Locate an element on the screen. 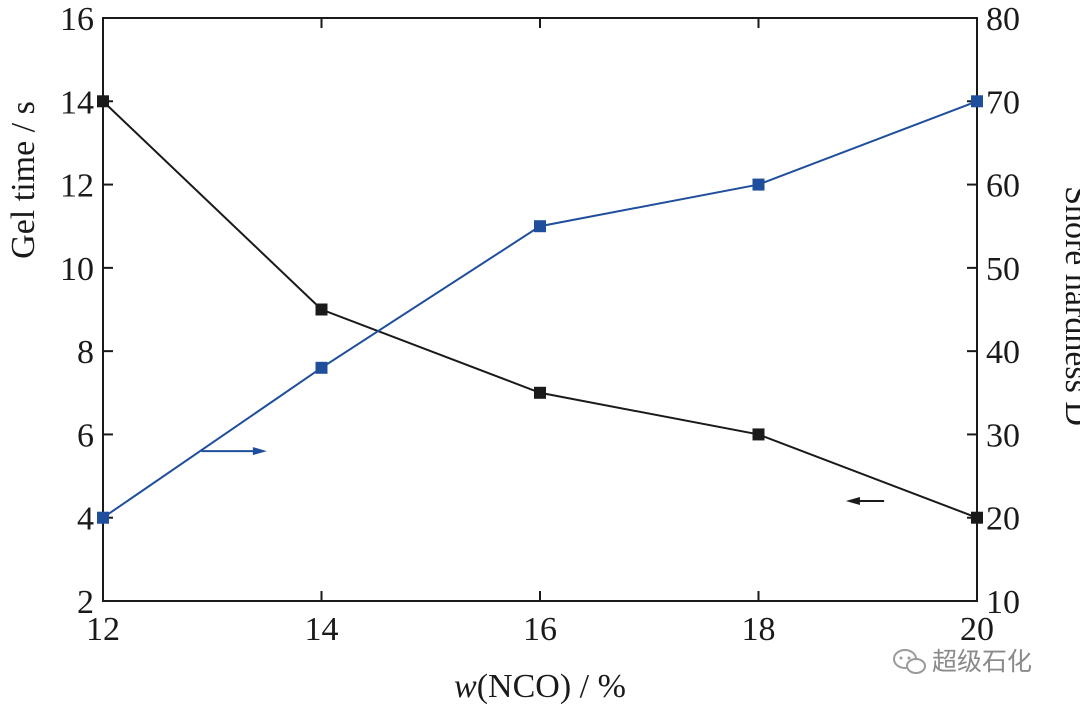 The height and width of the screenshot is (707, 1080). y-left-tick-label: 2 is located at coordinates (85, 602).